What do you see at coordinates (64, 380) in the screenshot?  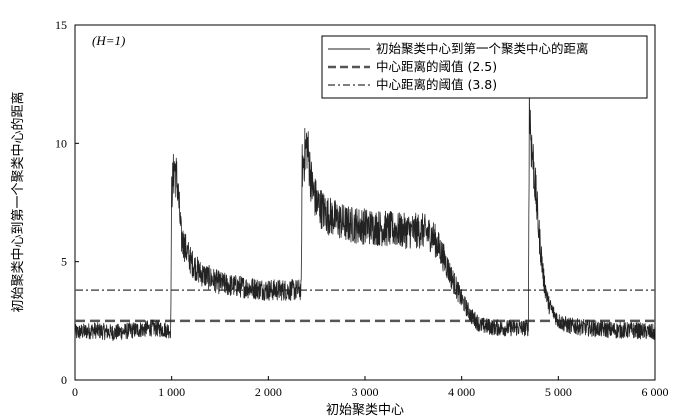 I see `y-tick-label: 0` at bounding box center [64, 380].